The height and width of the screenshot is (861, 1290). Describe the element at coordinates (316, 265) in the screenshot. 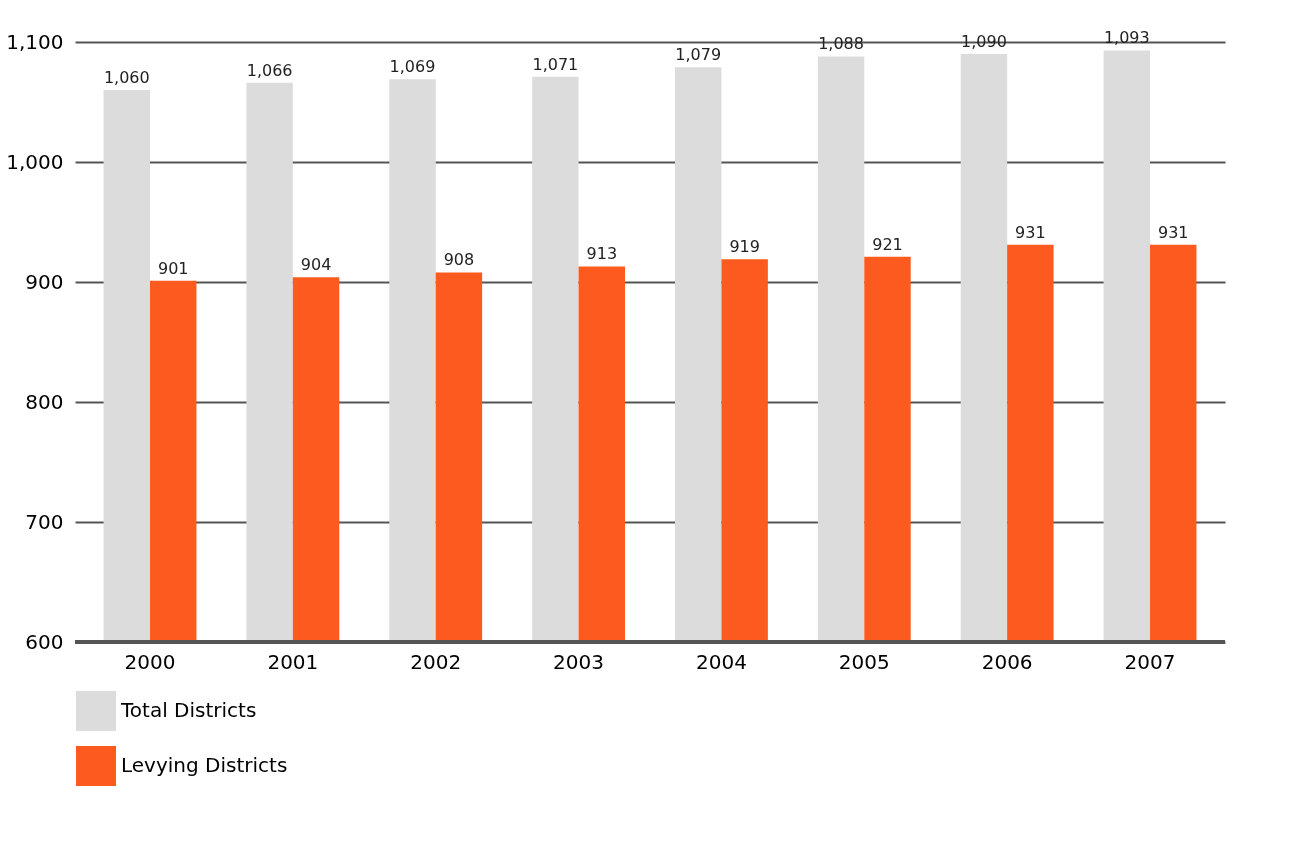

I see `data-label: 904` at that location.